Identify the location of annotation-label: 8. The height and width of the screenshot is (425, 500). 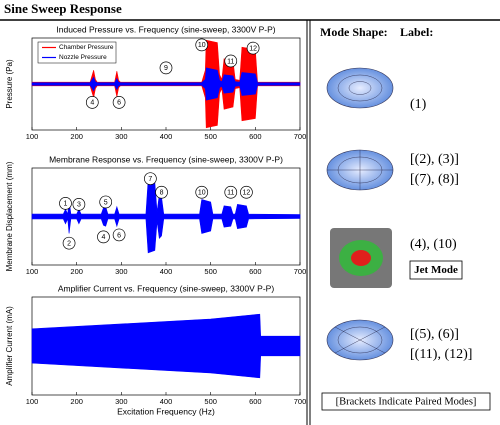
(162, 193).